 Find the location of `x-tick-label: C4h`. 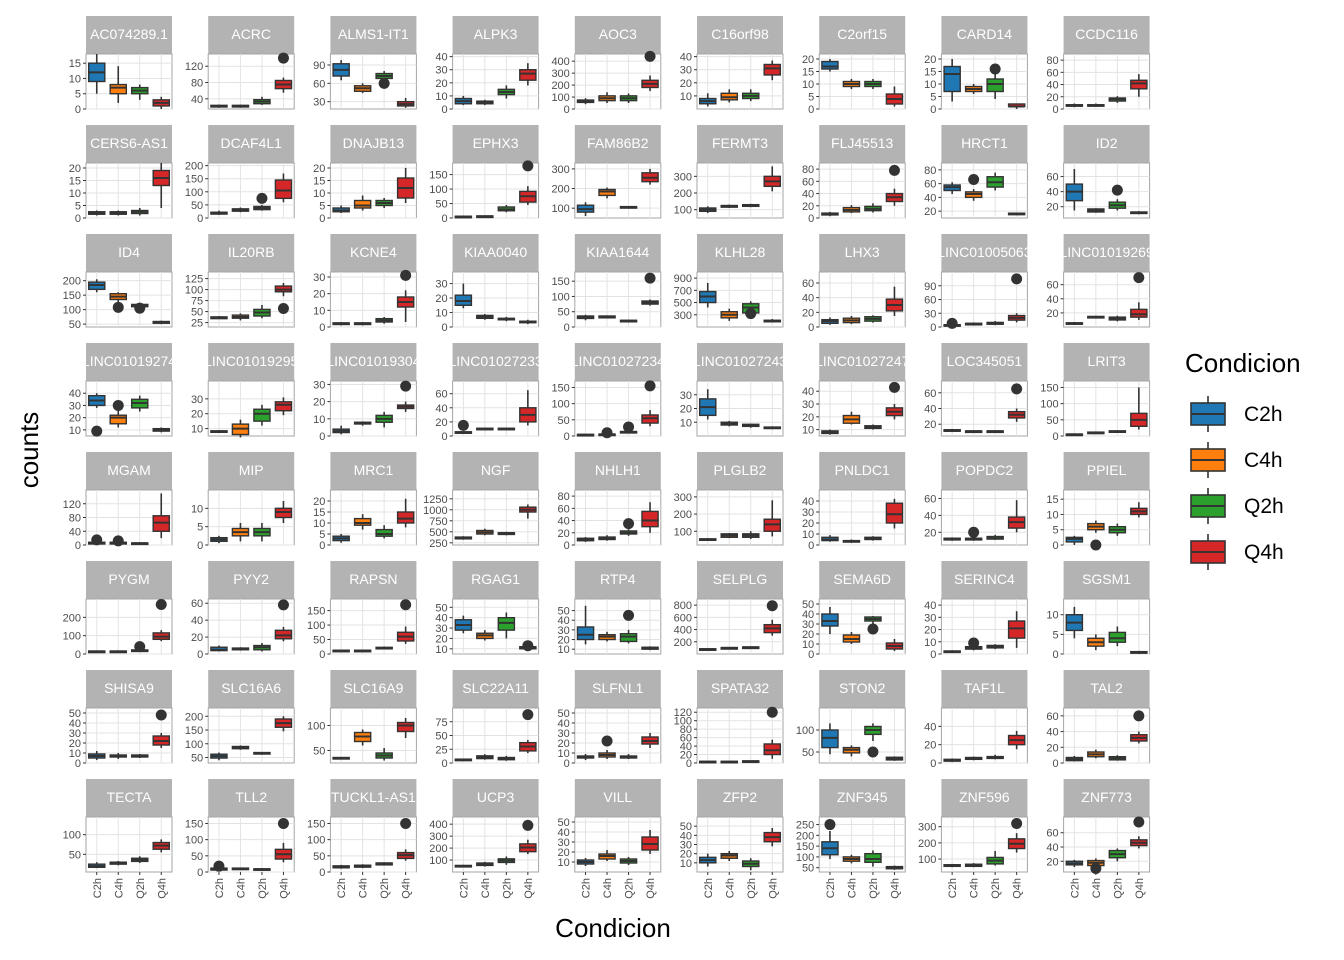

x-tick-label: C4h is located at coordinates (1097, 888).